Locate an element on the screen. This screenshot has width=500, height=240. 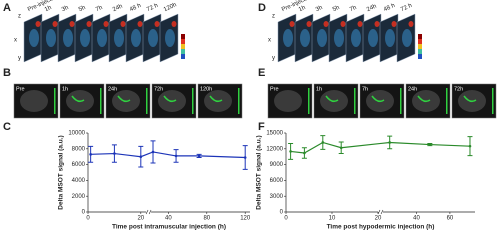
panel-letter: D is located at coordinates (262, 8).